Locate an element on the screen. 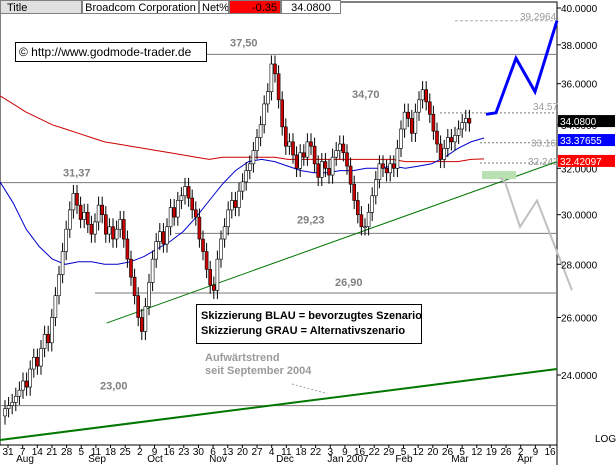 The image size is (616, 472). level-label: 23,00 is located at coordinates (114, 387).